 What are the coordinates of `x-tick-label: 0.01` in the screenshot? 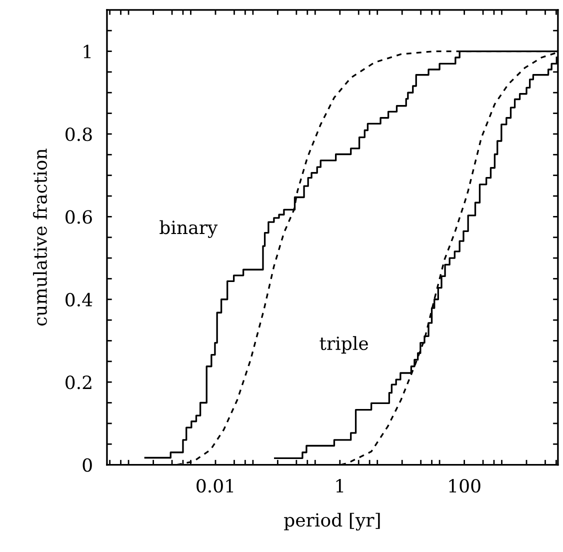 It's located at (215, 485).